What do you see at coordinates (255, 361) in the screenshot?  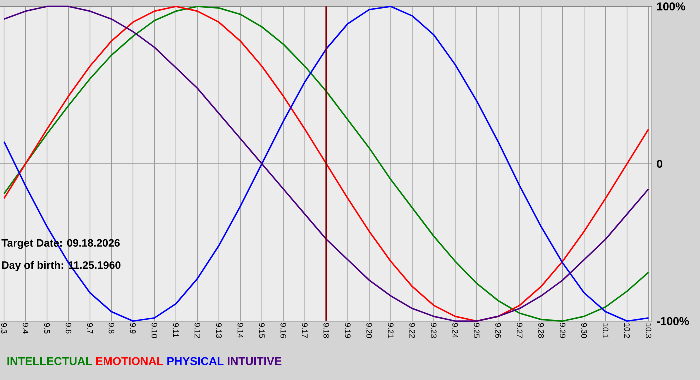 I see `text: INTUITIVE` at bounding box center [255, 361].